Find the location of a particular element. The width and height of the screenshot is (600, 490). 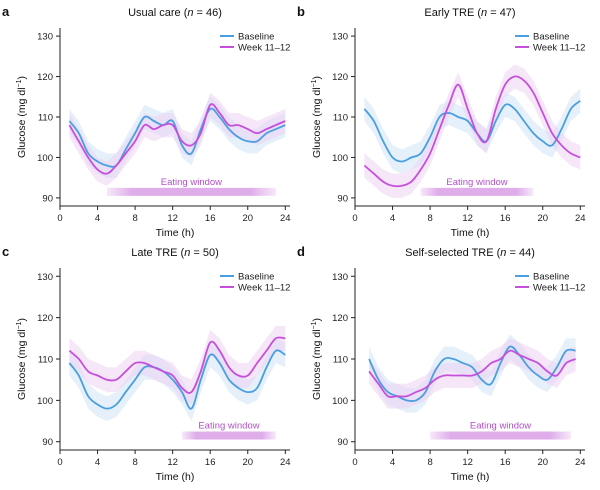

panel-title: Late TRE (n = 50) is located at coordinates (175, 253).